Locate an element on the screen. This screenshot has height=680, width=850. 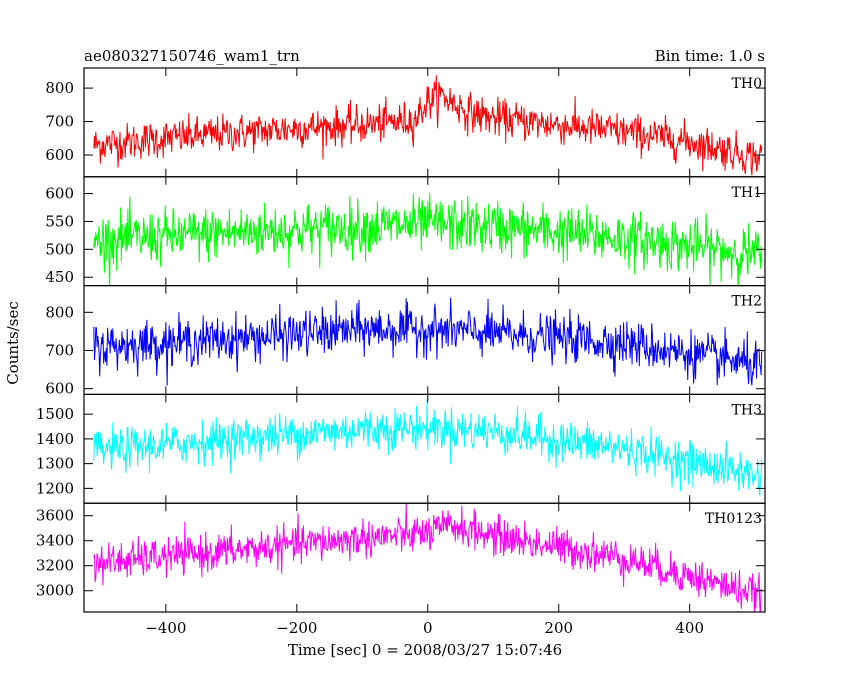
y-axis-label: Counts/sec is located at coordinates (13, 343).